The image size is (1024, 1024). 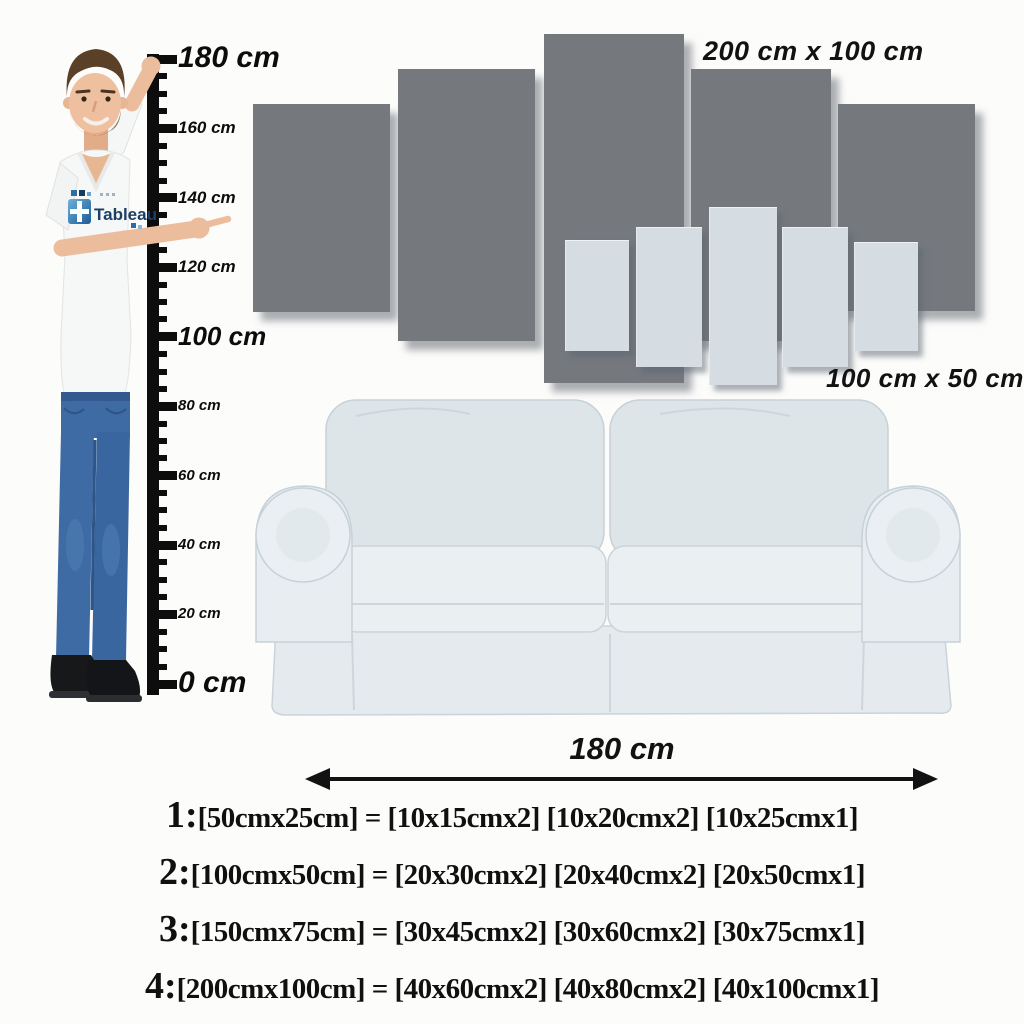 I want to click on ruler-label-160: 160 cm, so click(x=207, y=127).